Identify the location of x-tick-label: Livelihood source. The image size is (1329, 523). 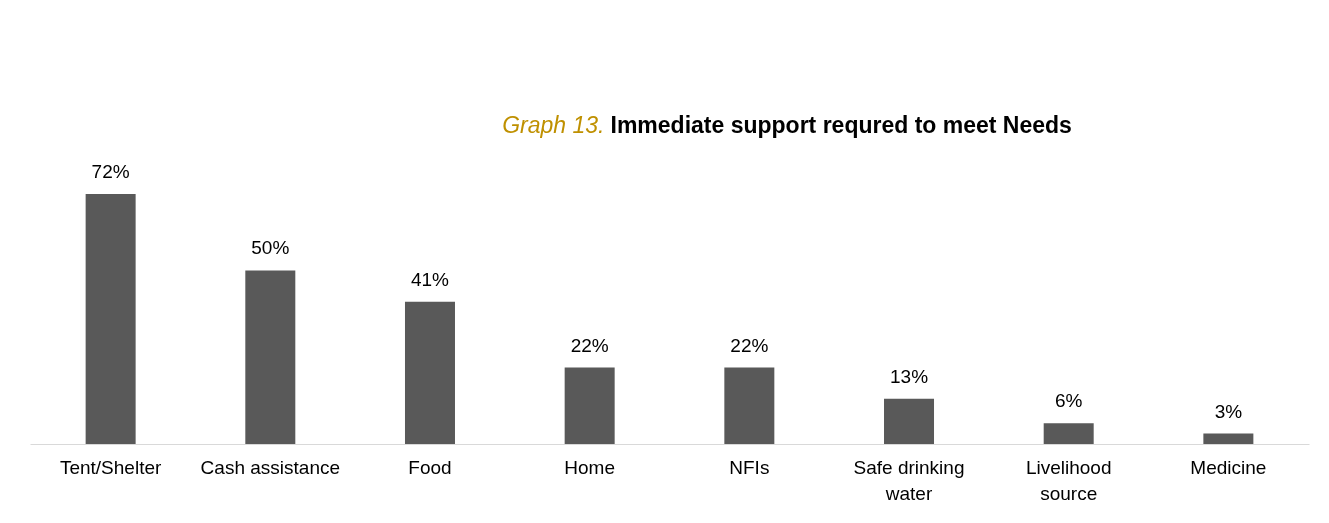
(1068, 480).